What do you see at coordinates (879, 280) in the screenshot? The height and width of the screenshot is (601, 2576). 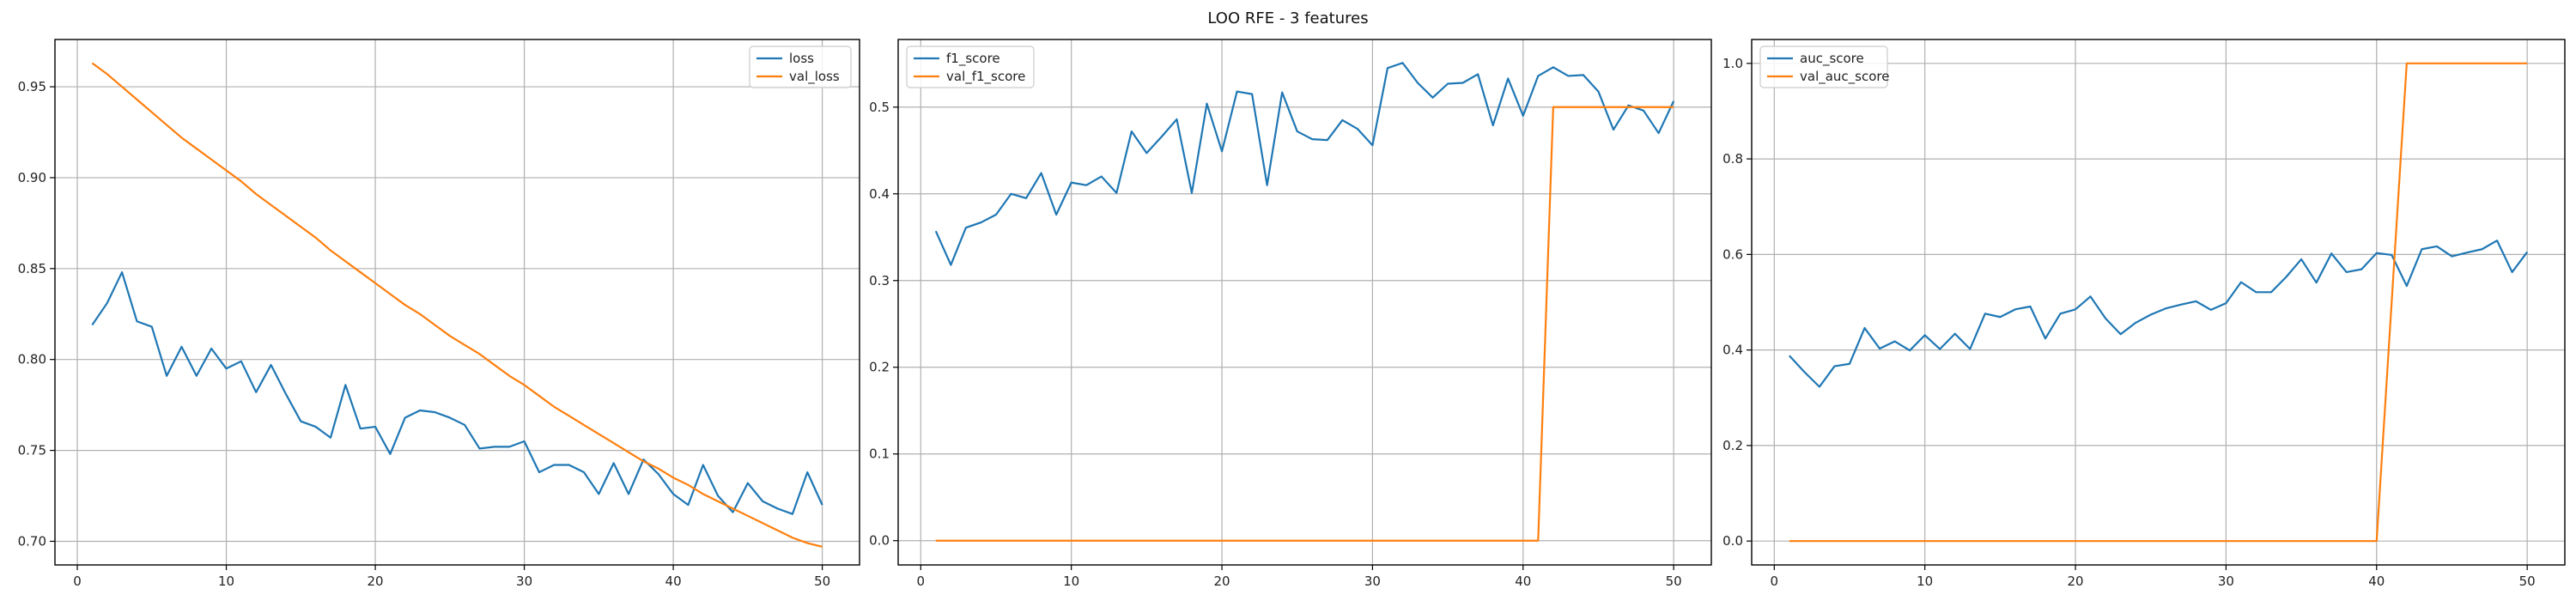 I see `y-tick-label: 0.3` at bounding box center [879, 280].